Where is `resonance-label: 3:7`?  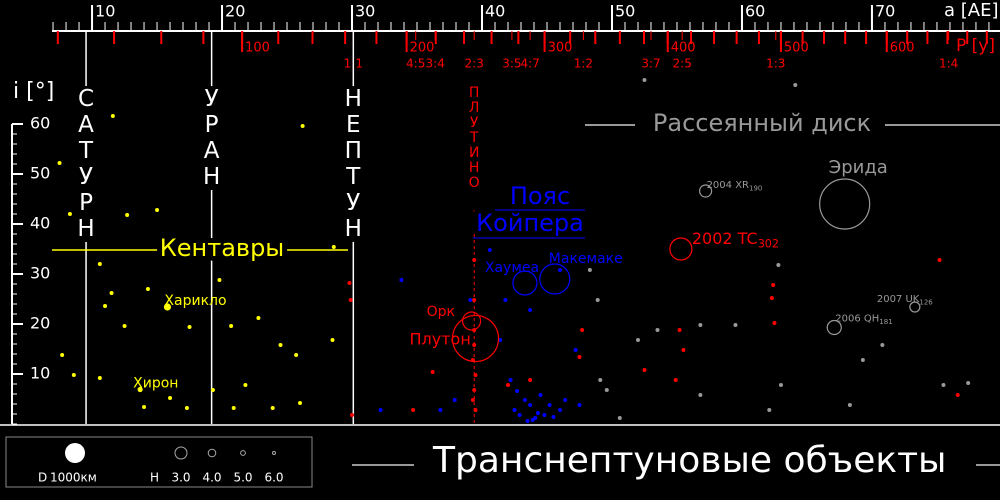 resonance-label: 3:7 is located at coordinates (650, 64).